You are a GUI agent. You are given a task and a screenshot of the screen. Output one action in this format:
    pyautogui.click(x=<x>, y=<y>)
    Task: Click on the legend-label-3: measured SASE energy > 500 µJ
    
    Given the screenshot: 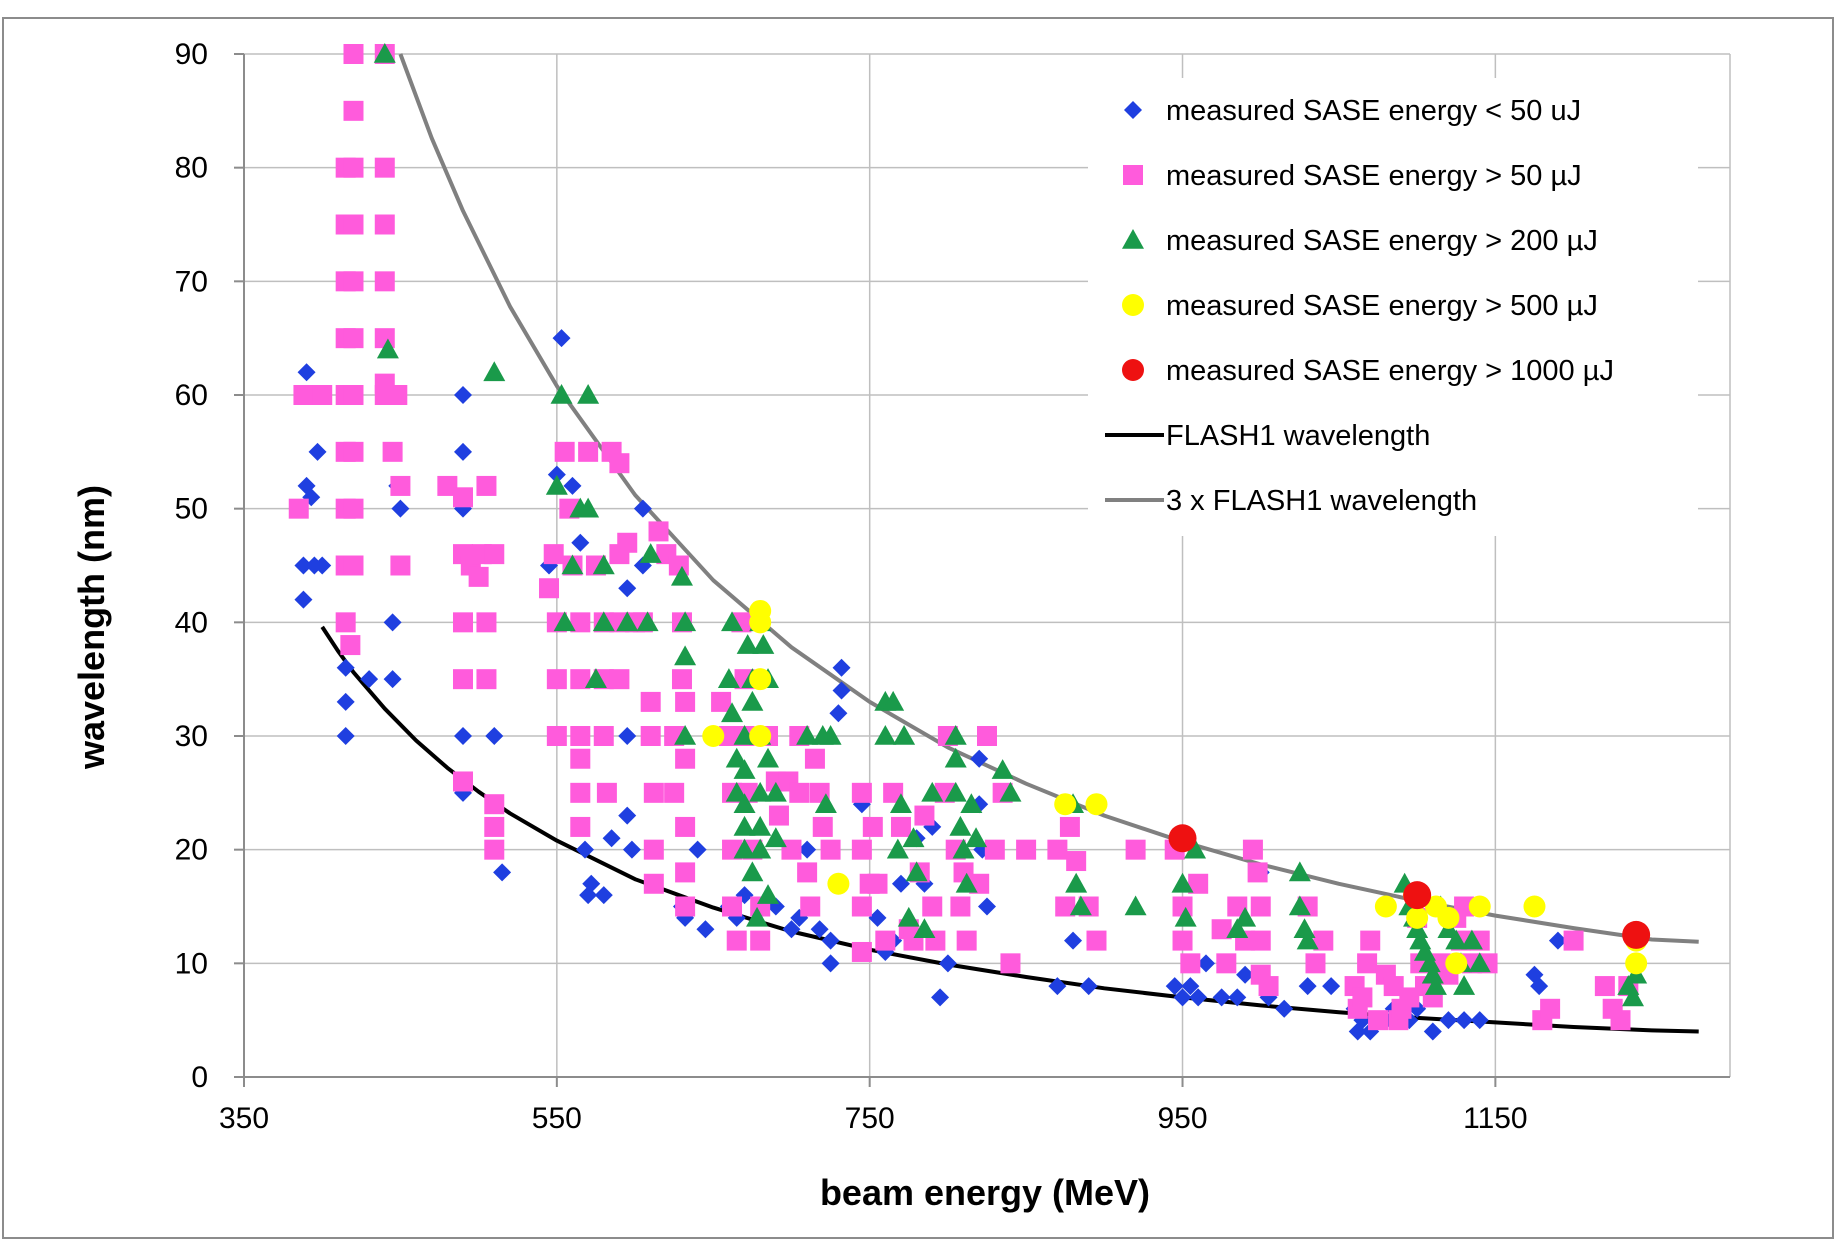 What is the action you would take?
    pyautogui.click(x=1382, y=306)
    